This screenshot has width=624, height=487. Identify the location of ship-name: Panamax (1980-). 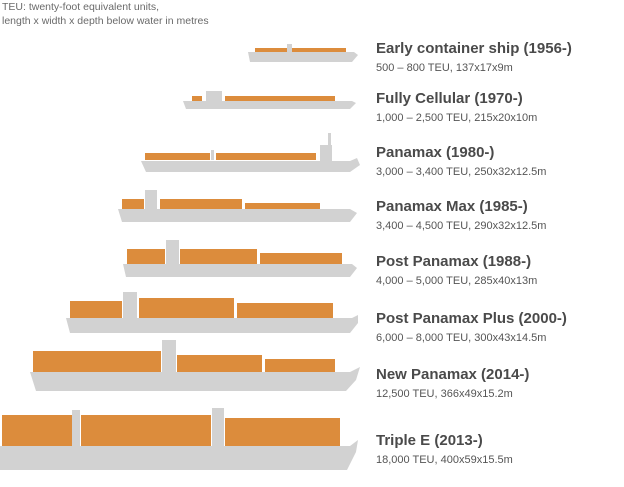
(435, 152).